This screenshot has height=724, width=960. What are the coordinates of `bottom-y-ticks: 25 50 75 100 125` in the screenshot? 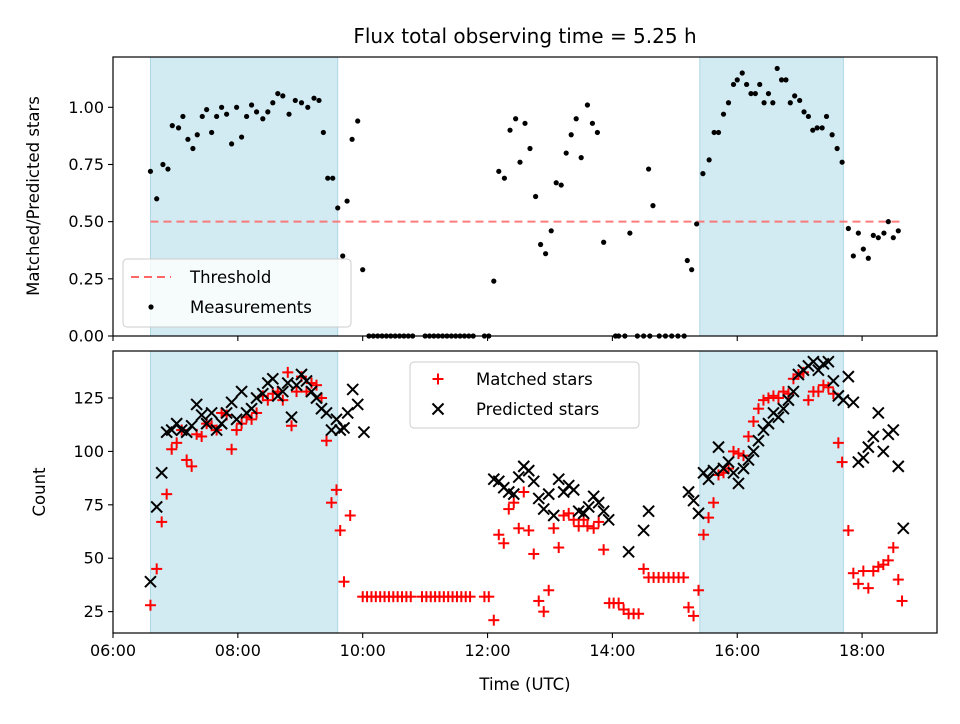 It's located at (93, 505).